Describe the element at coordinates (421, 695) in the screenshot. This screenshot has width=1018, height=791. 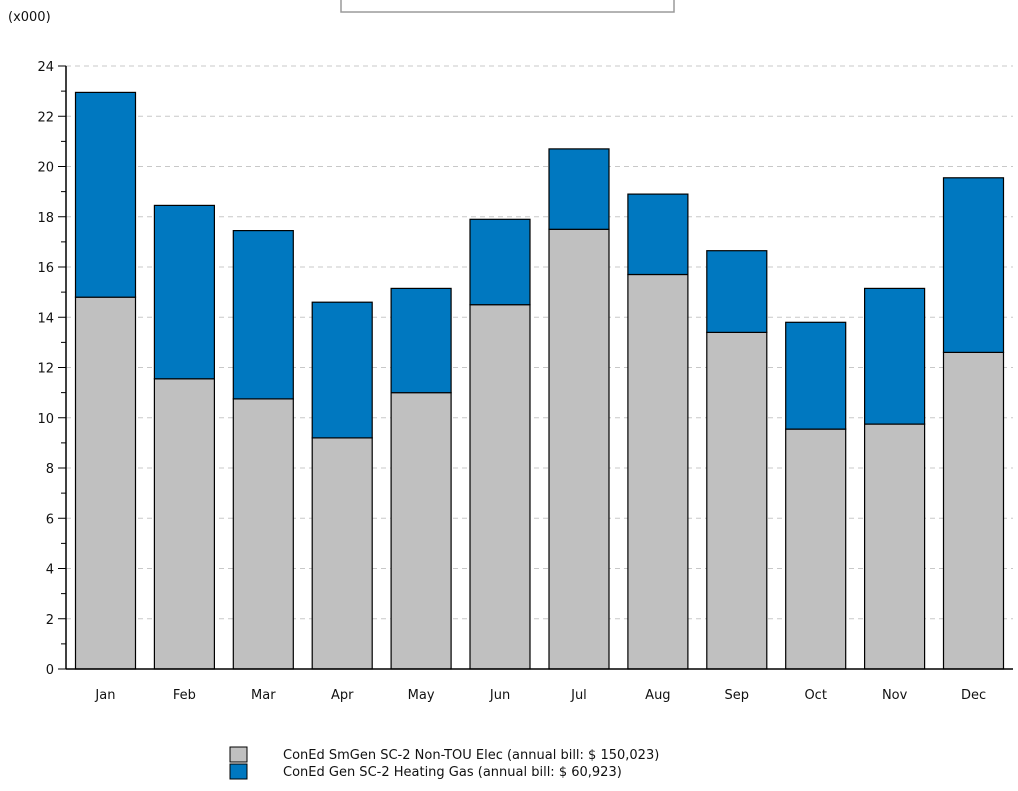
I see `x-tick-label-may: May` at that location.